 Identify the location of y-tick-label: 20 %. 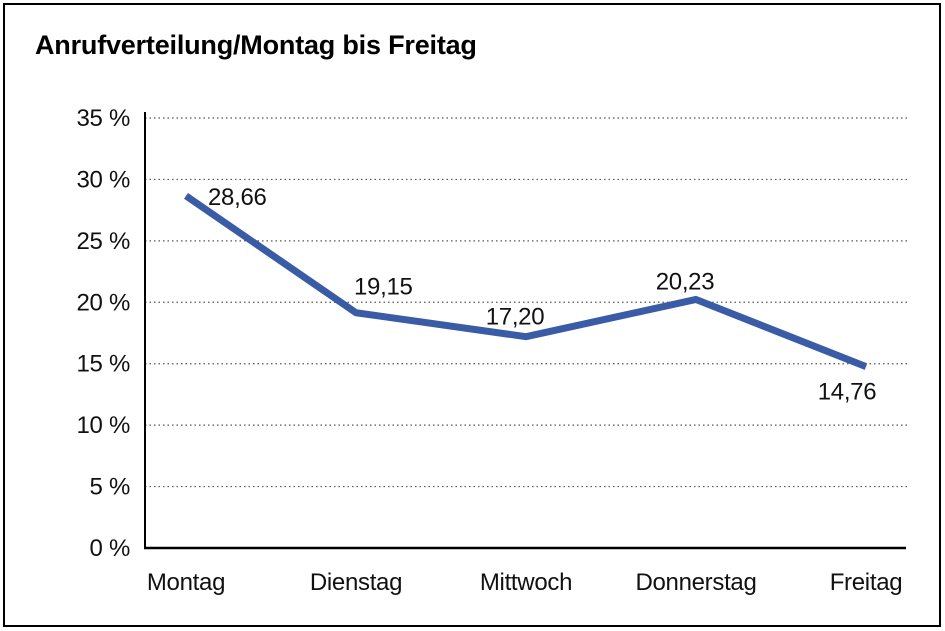
(103, 302).